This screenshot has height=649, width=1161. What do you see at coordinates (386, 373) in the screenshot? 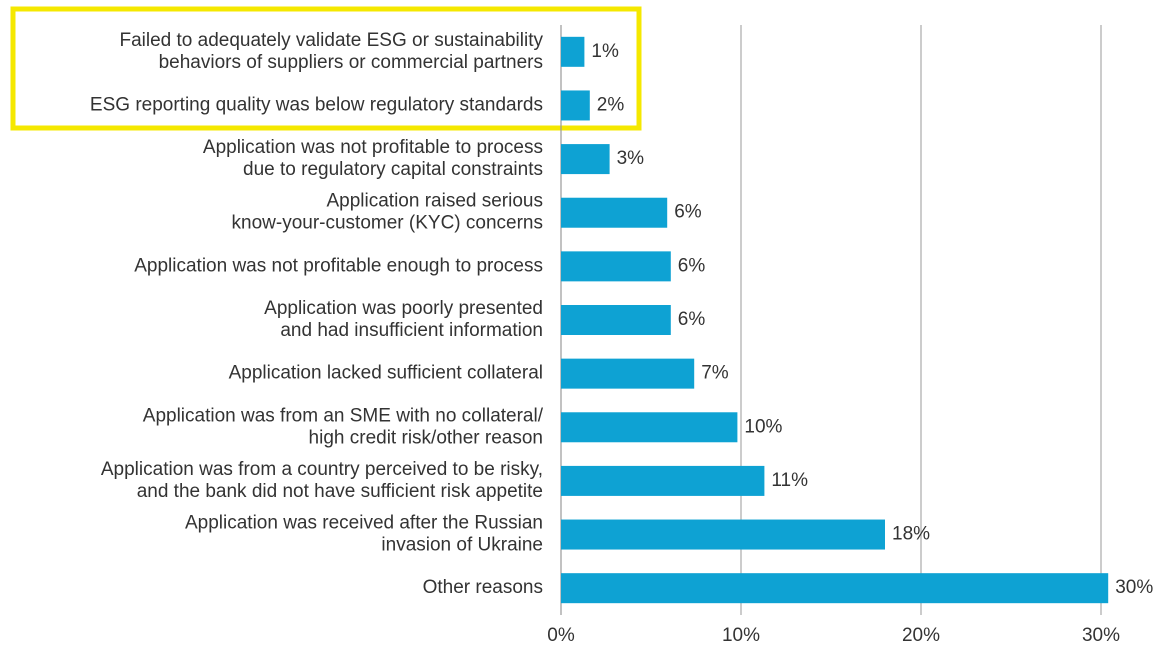
I see `category-label: Application lacked sufficient collateral` at bounding box center [386, 373].